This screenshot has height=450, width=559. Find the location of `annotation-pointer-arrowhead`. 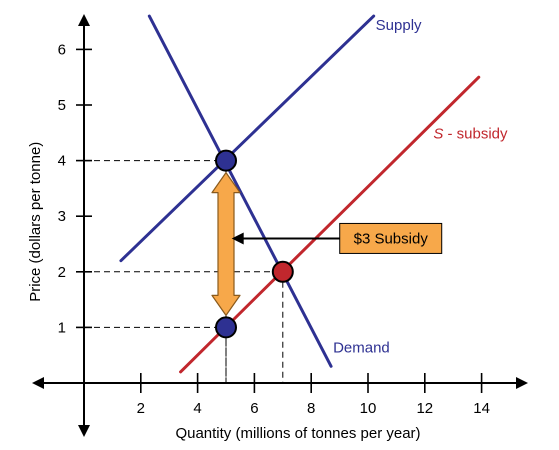

annotation-pointer-arrowhead is located at coordinates (237, 238).